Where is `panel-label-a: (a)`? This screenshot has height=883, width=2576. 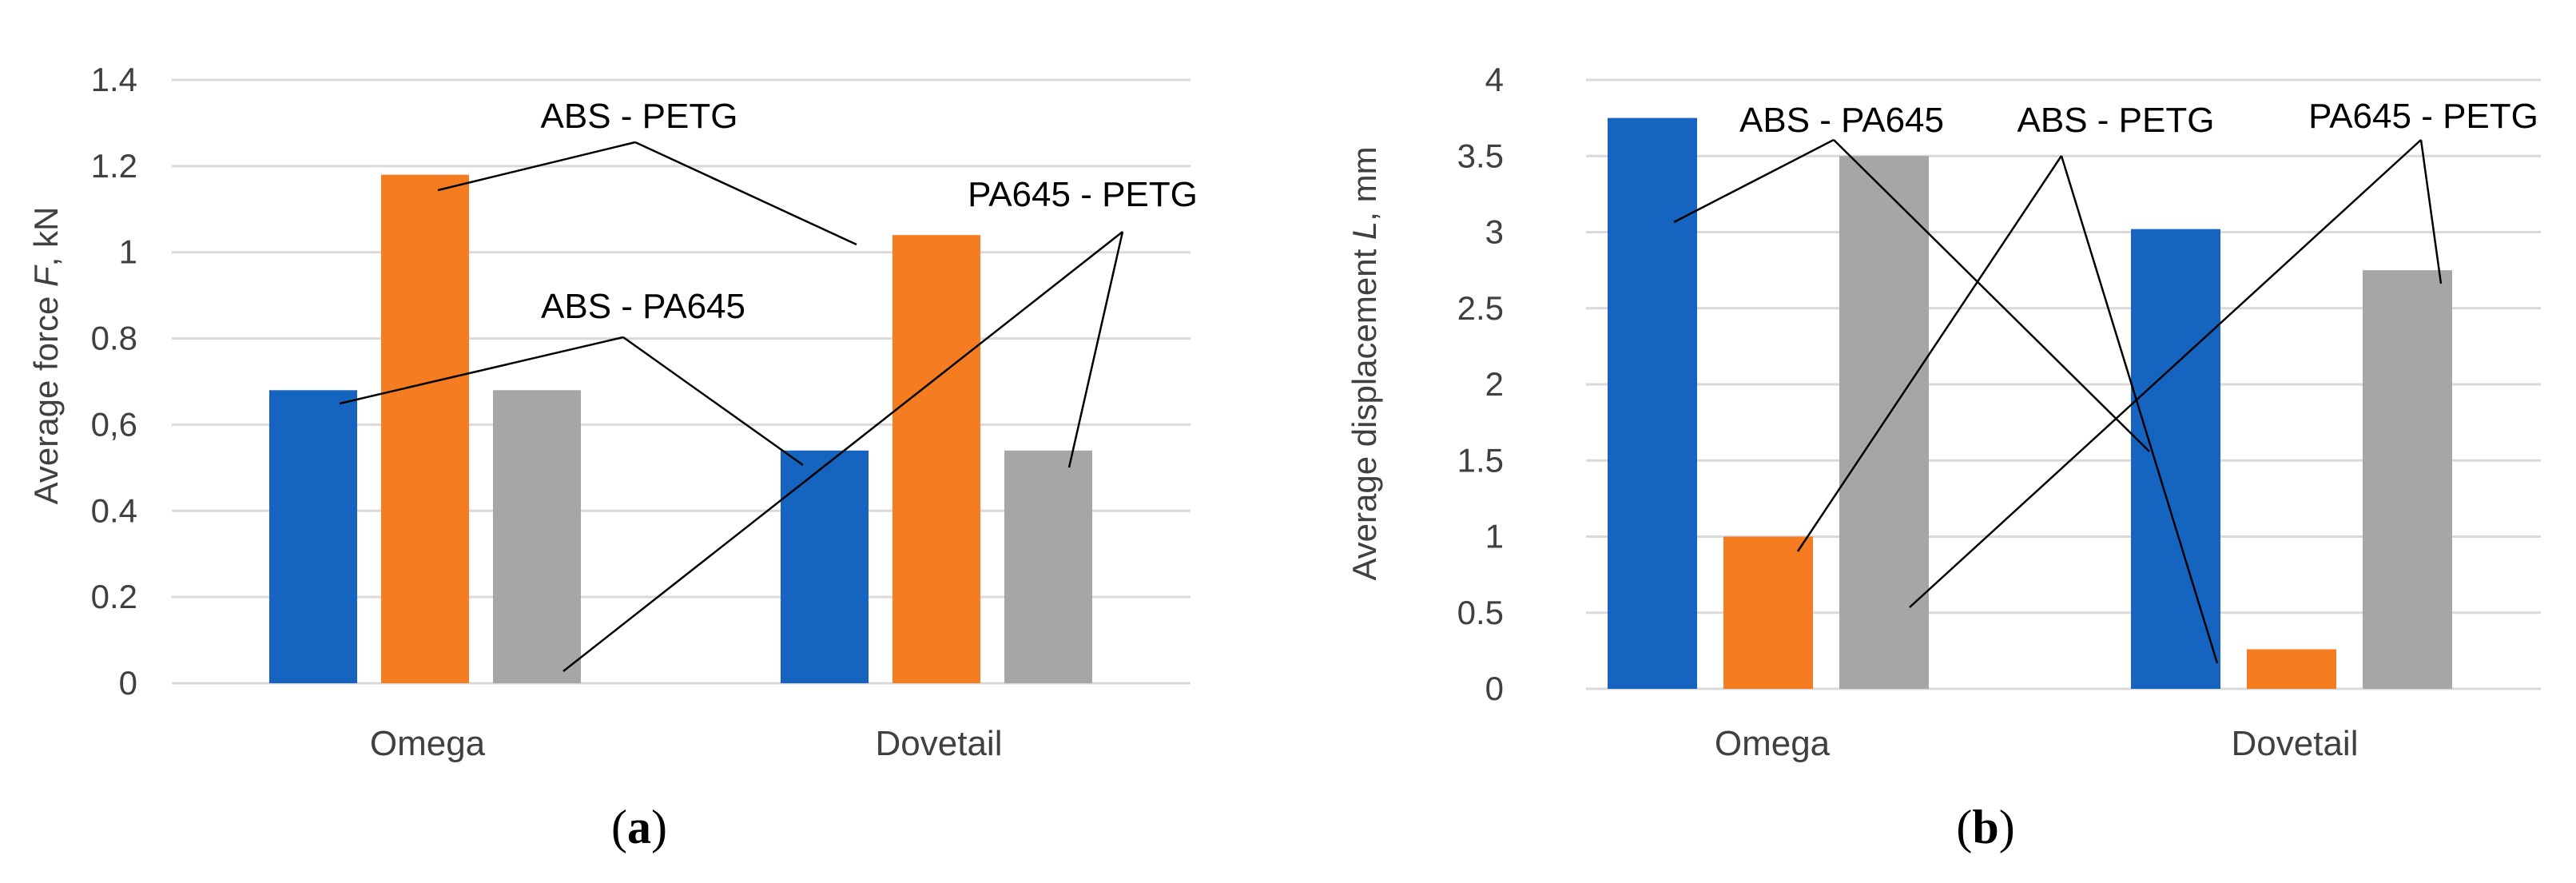
panel-label-a: (a) is located at coordinates (639, 827).